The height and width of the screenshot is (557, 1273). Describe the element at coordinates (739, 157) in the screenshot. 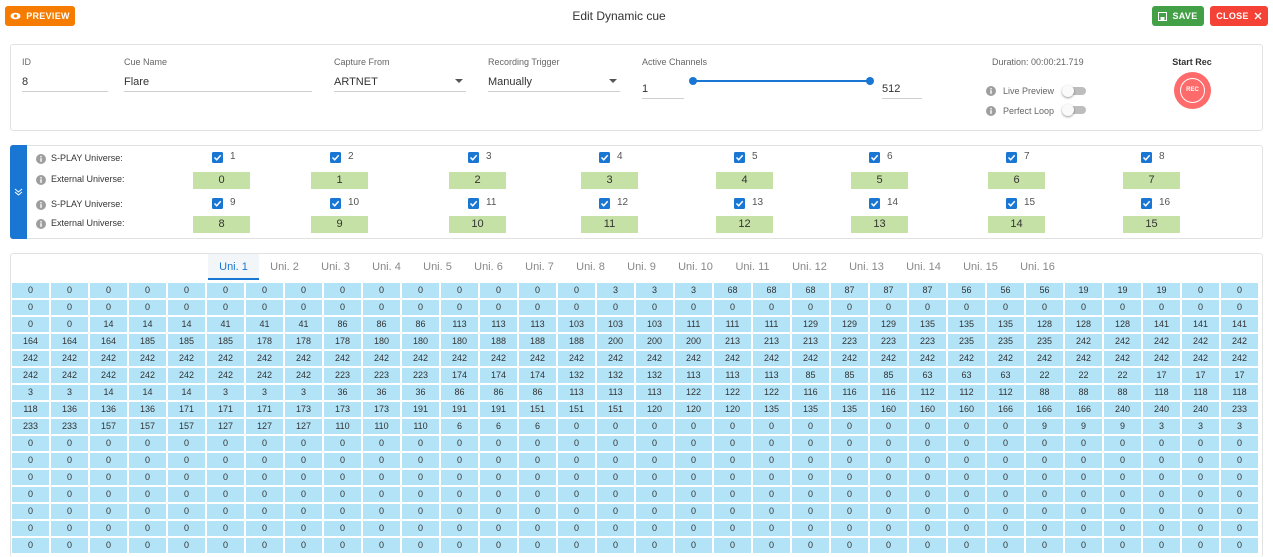

I see `checkbox` at that location.